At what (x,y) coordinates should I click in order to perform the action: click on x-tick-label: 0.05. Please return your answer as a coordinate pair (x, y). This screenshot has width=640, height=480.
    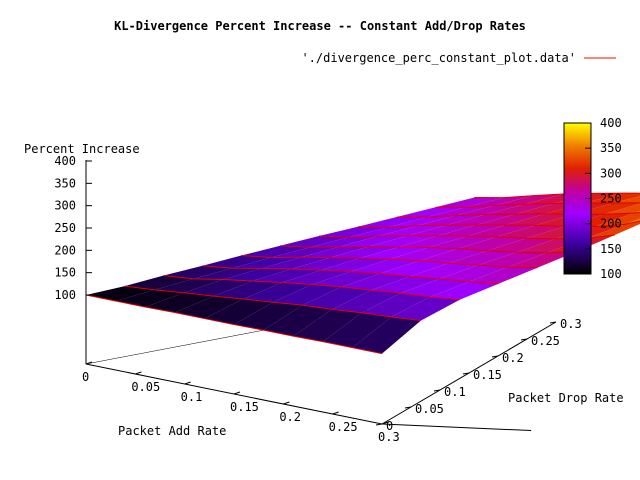
    Looking at the image, I should click on (145, 387).